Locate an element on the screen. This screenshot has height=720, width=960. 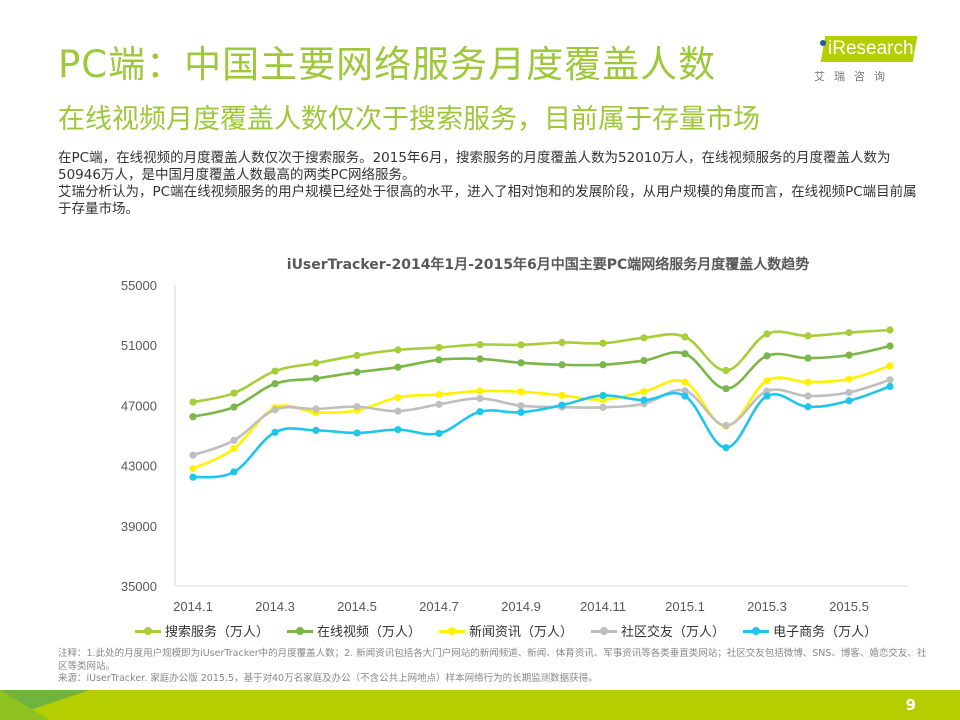
legend-item: 社区交友（万人） is located at coordinates (658, 630).